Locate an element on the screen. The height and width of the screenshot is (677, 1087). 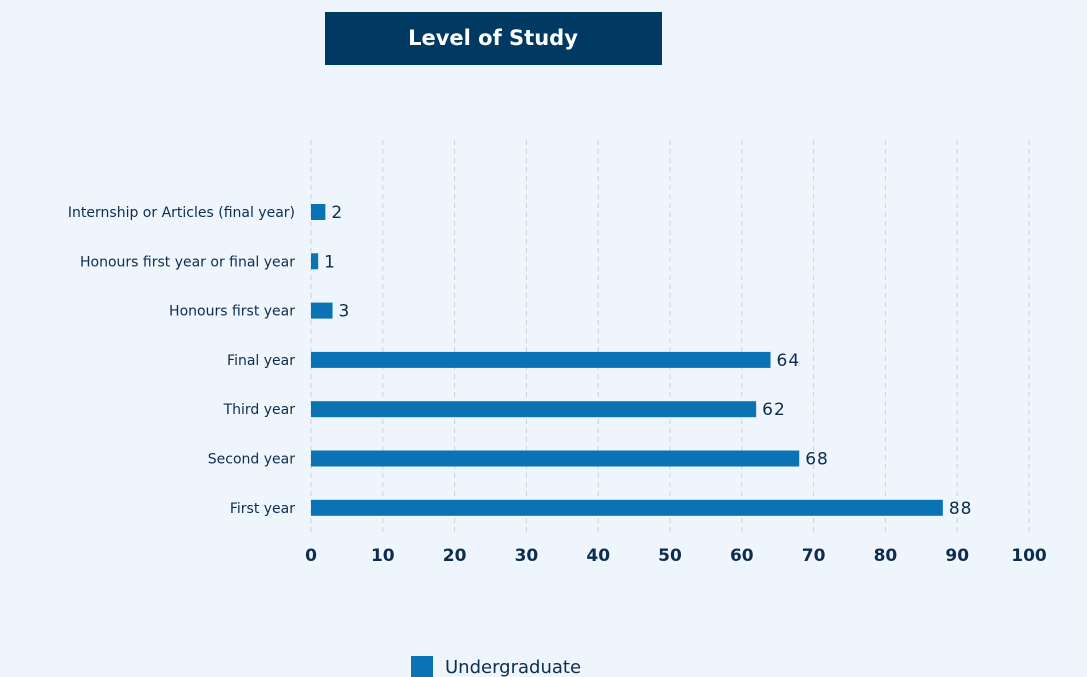
x-tick-label: 20 is located at coordinates (455, 556).